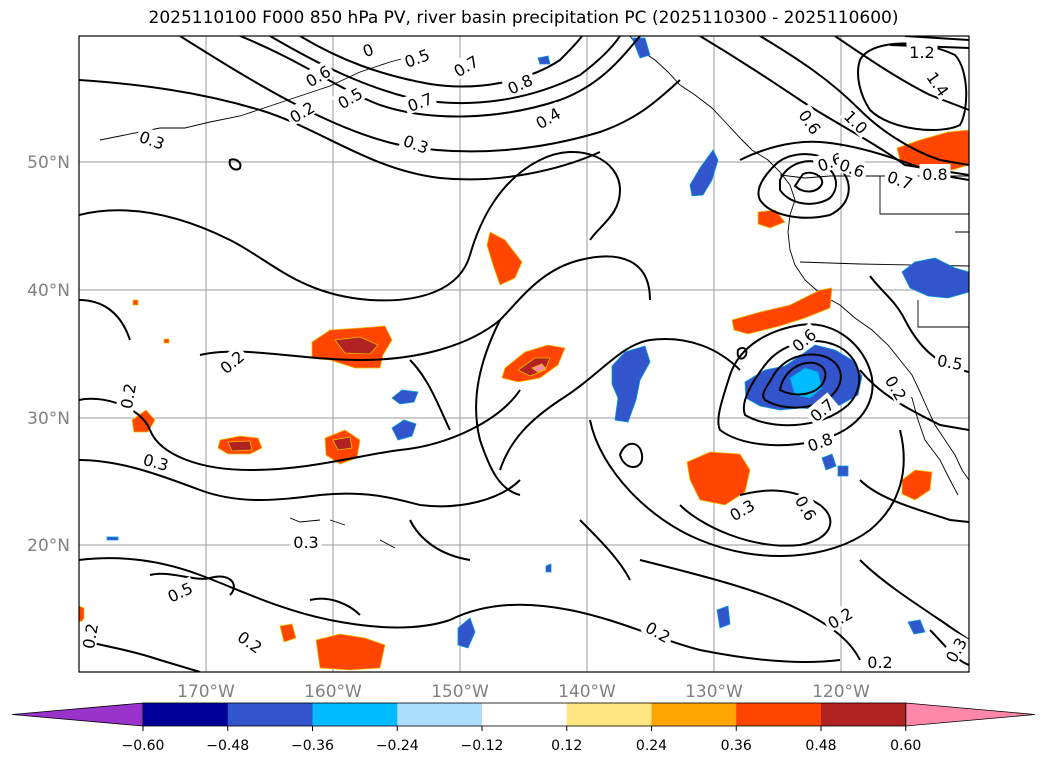 Image resolution: width=1047 pixels, height=765 pixels. Describe the element at coordinates (48, 546) in the screenshot. I see `lat-label: 20°N` at that location.